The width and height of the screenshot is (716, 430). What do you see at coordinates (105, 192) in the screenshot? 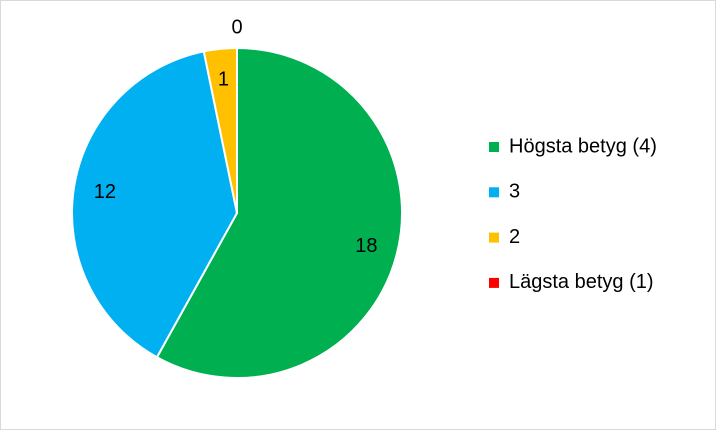
I see `data-label: 12` at bounding box center [105, 192].